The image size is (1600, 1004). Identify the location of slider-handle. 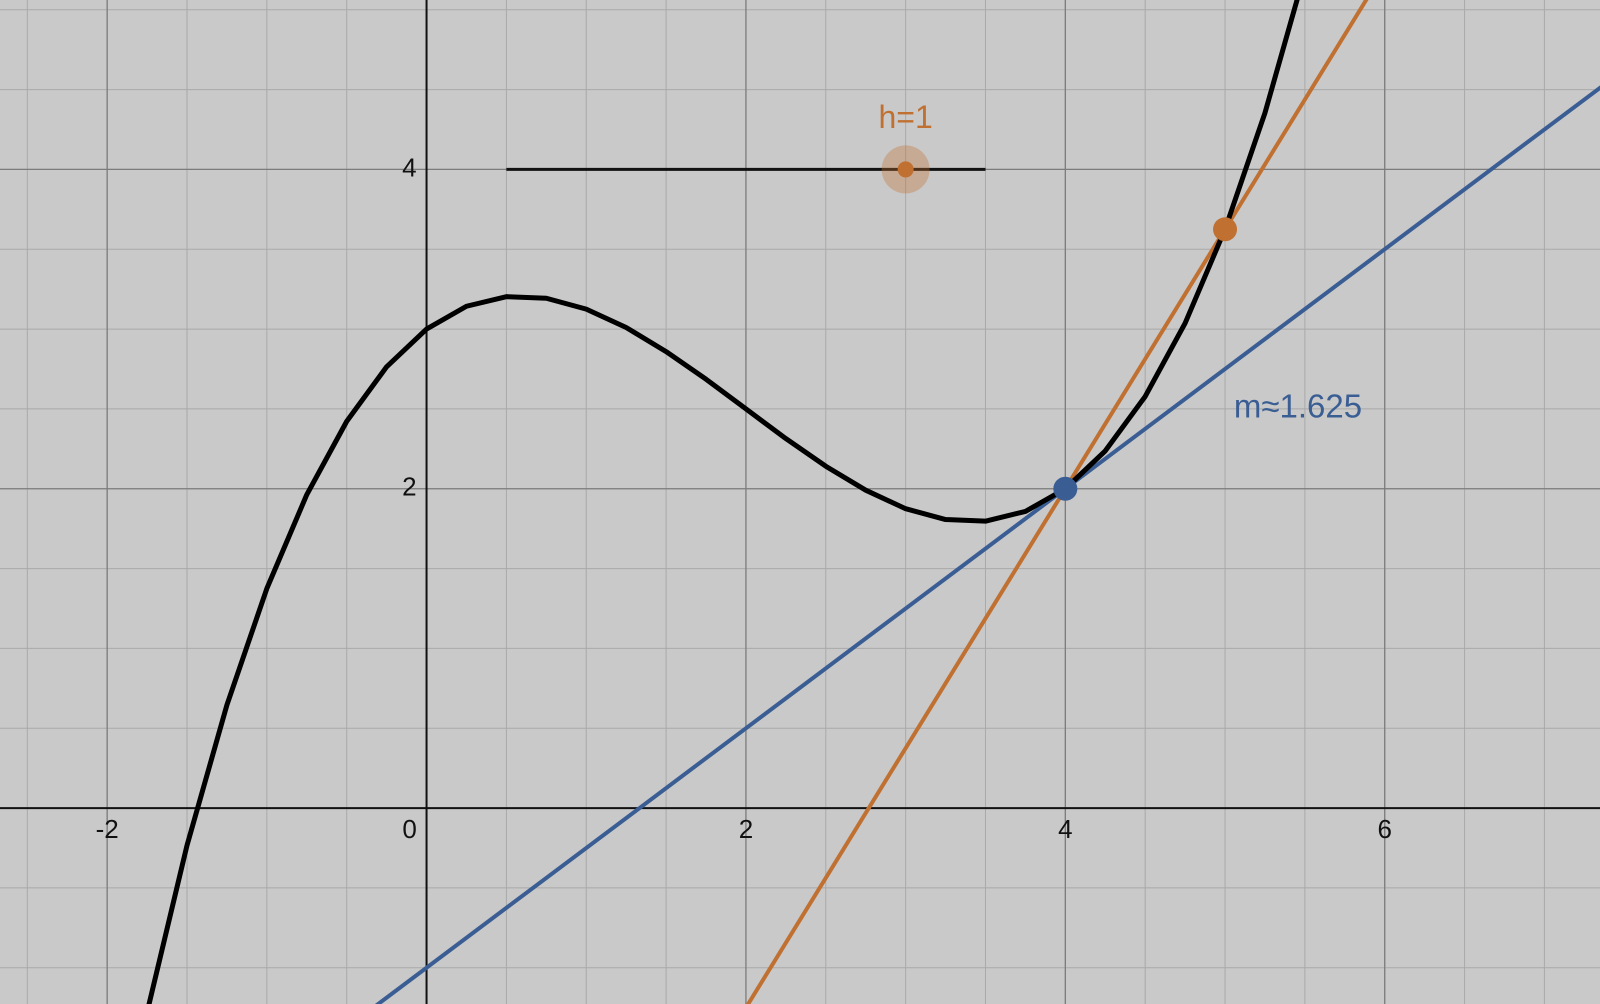
(905, 169).